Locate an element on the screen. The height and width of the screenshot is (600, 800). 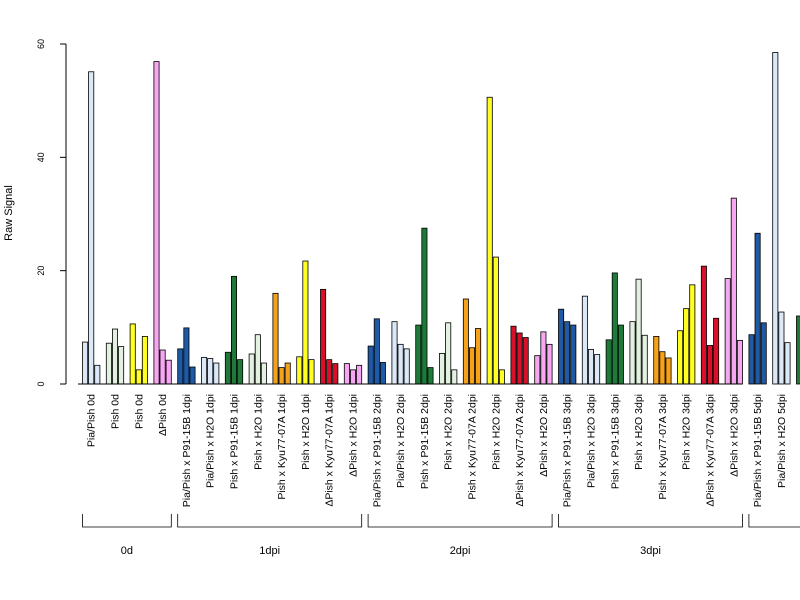
x-tick-label: Pia/Pish 0d is located at coordinates (92, 420).